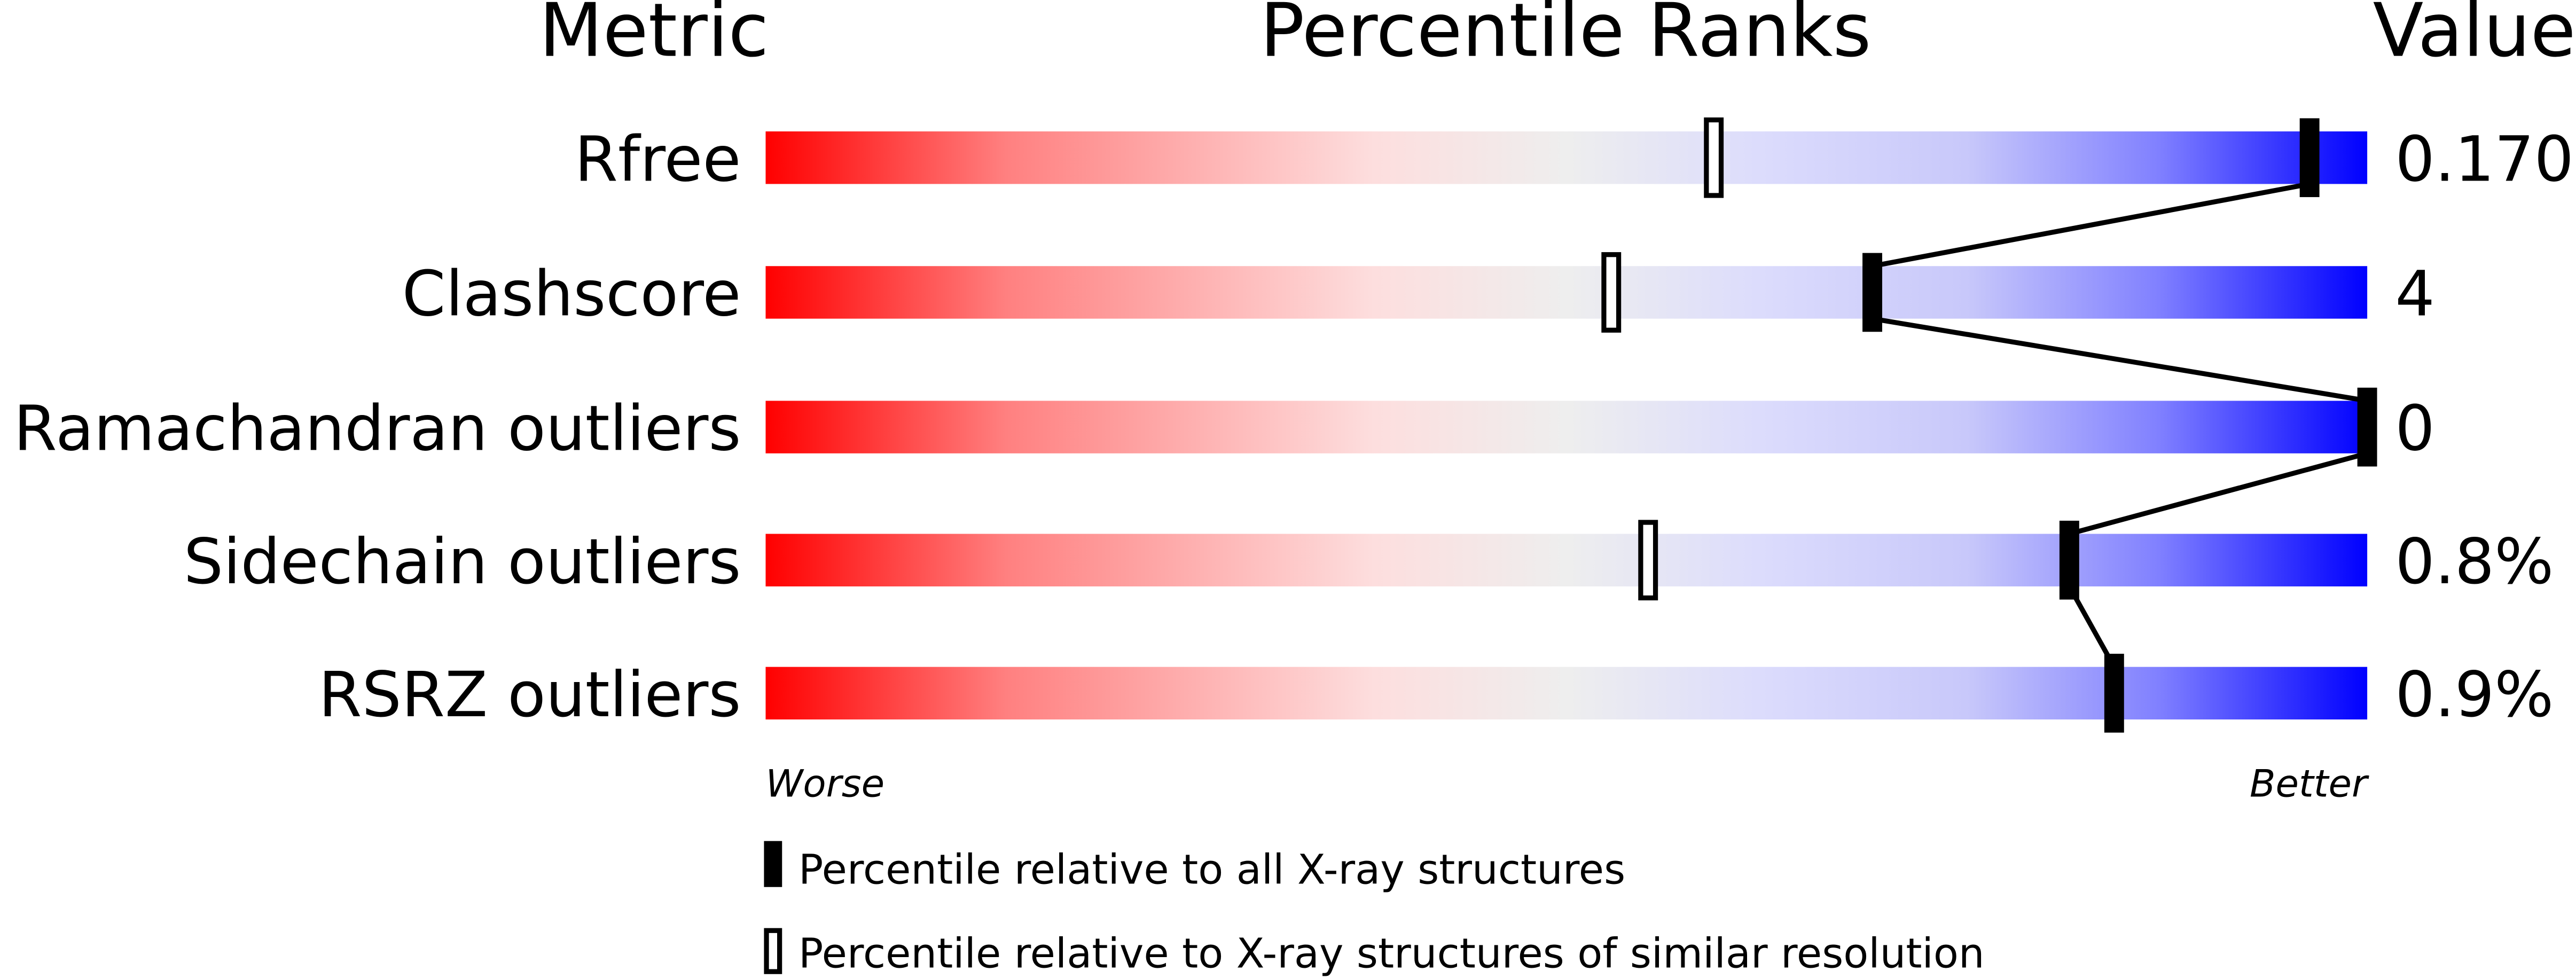 Image resolution: width=2576 pixels, height=979 pixels. I want to click on metric-value: 0.170, so click(2484, 159).